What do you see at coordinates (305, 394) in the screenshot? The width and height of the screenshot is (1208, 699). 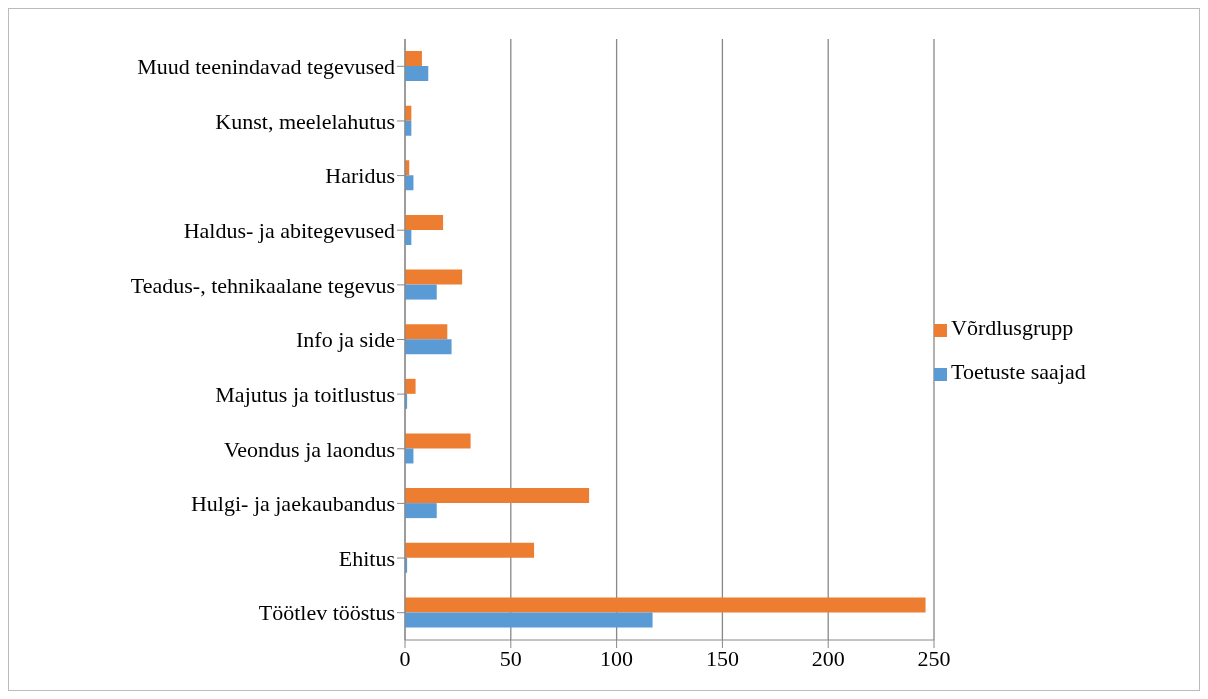 I see `y-tick-label: Majutus ja toitlustus` at bounding box center [305, 394].